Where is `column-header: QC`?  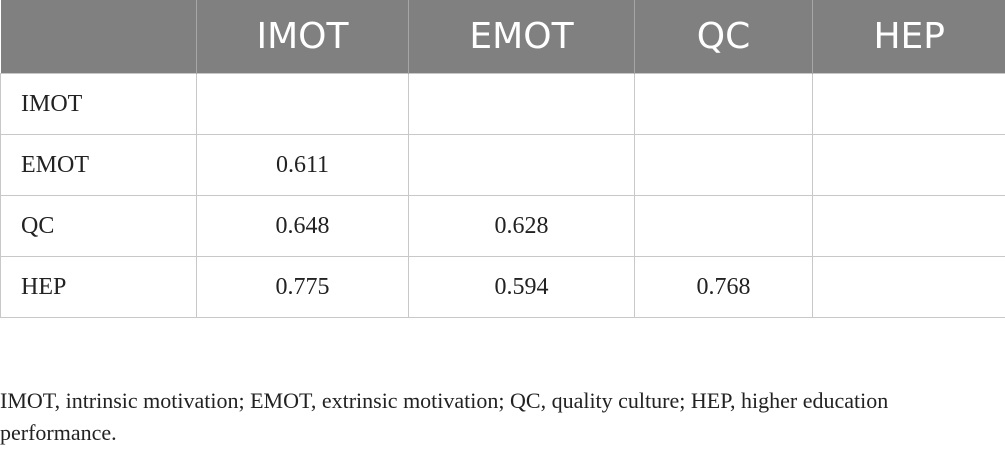
column-header: QC is located at coordinates (723, 37).